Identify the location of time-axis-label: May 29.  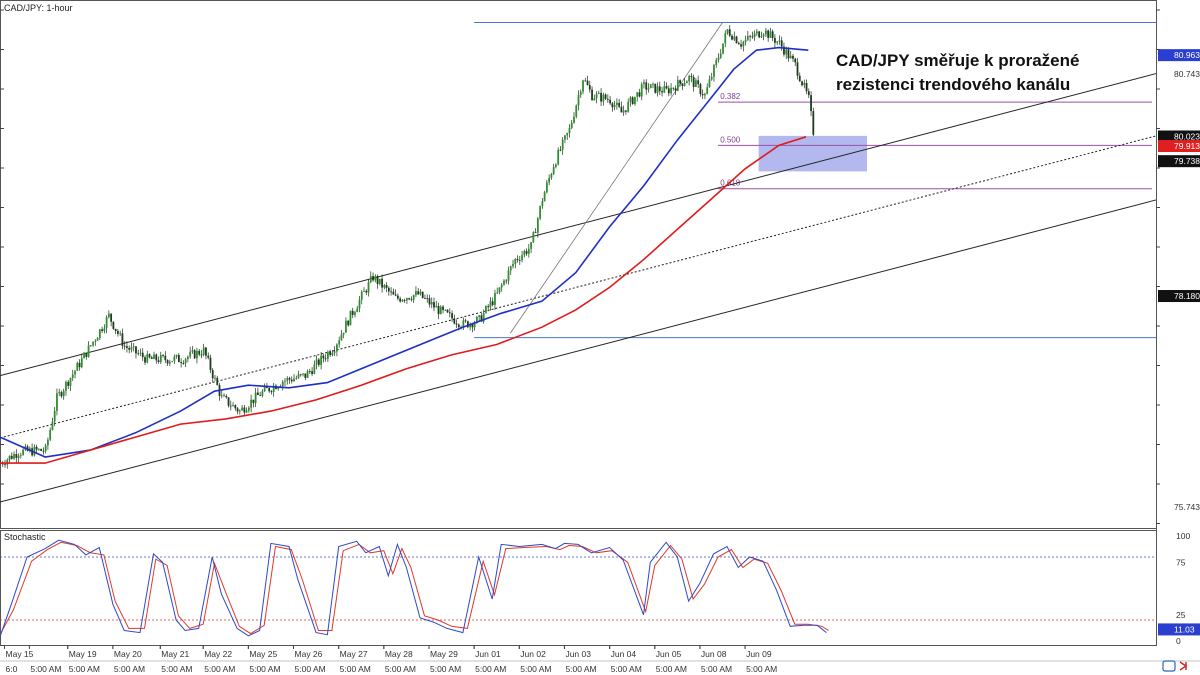
(444, 654).